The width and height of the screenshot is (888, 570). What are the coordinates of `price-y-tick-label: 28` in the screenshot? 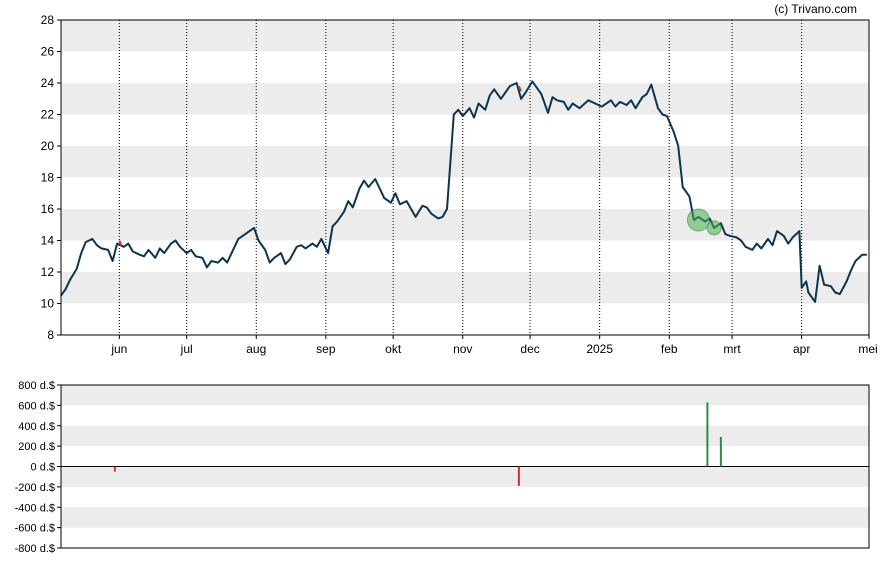 It's located at (48, 20).